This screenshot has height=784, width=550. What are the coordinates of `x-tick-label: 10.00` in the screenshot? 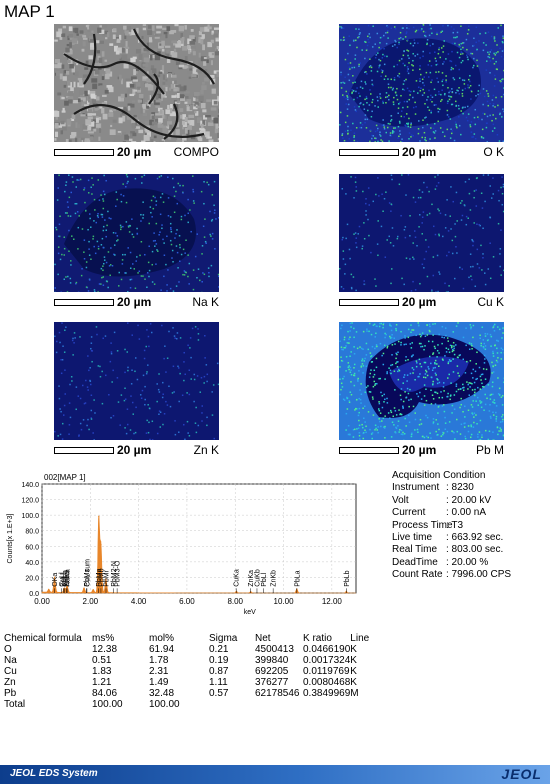 It's located at (284, 601).